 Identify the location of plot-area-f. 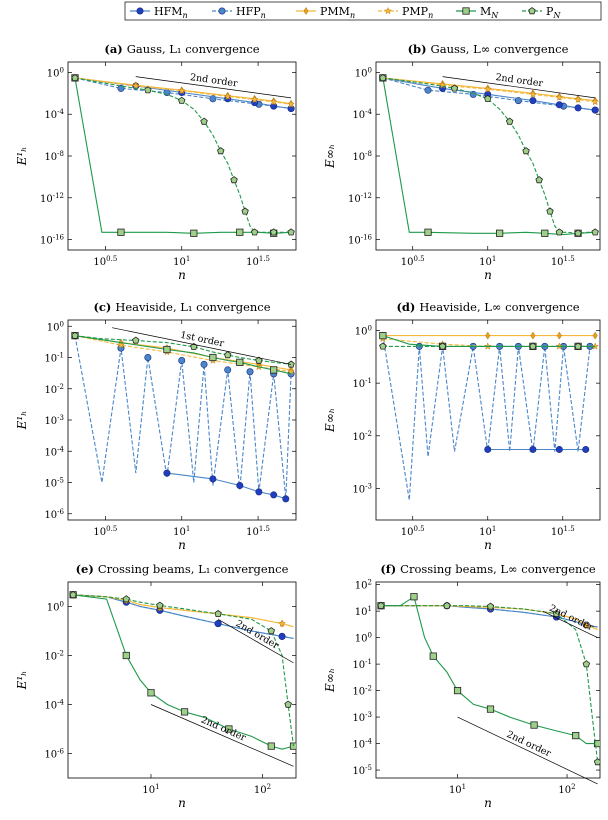
(488, 680).